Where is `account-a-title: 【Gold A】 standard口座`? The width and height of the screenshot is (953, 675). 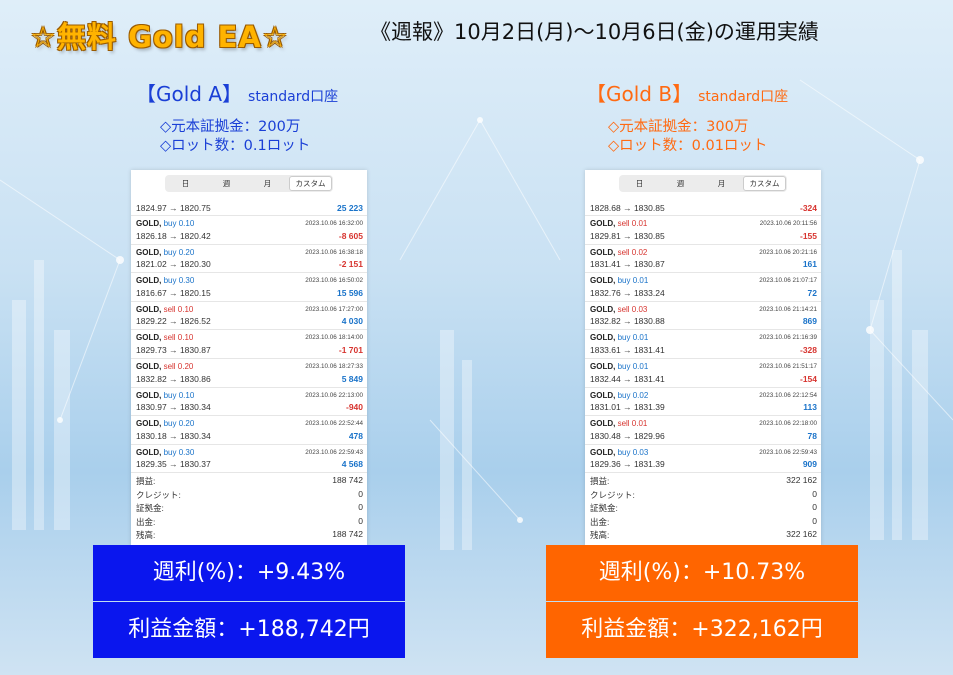 account-a-title: 【Gold A】 standard口座 is located at coordinates (237, 92).